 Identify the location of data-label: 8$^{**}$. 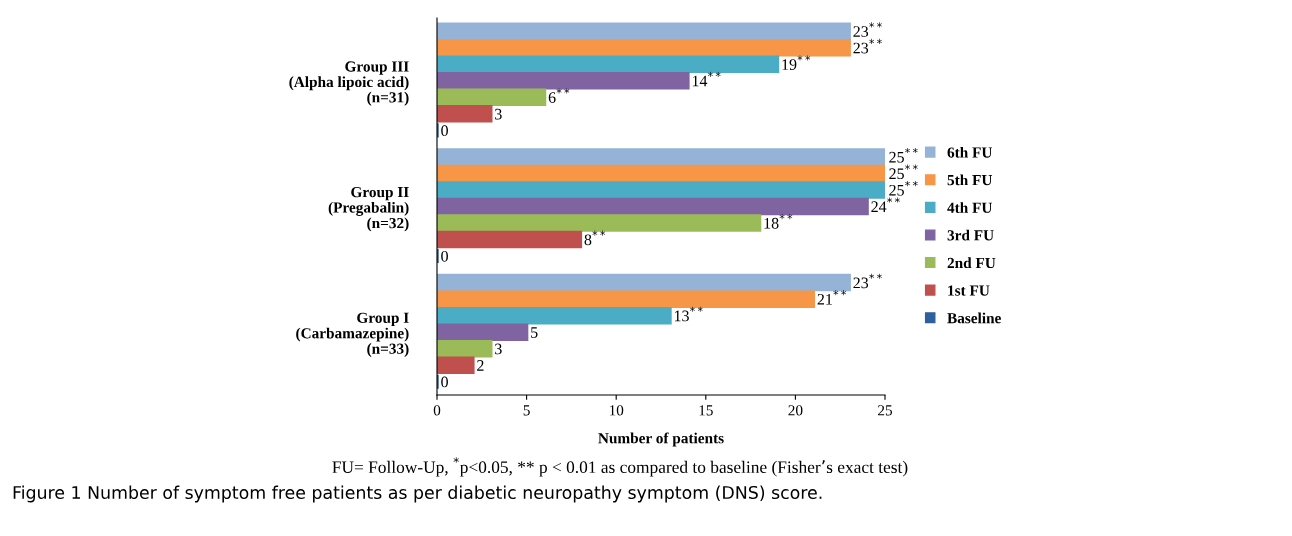
(595, 238).